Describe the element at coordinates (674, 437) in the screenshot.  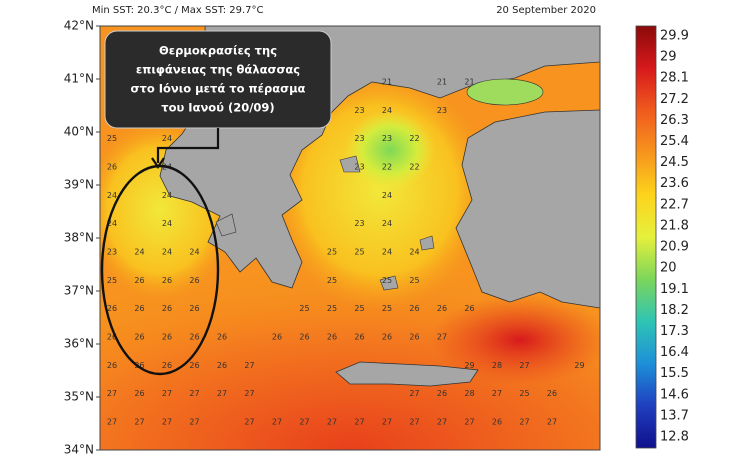
I see `colorbar-label: 12.8` at that location.